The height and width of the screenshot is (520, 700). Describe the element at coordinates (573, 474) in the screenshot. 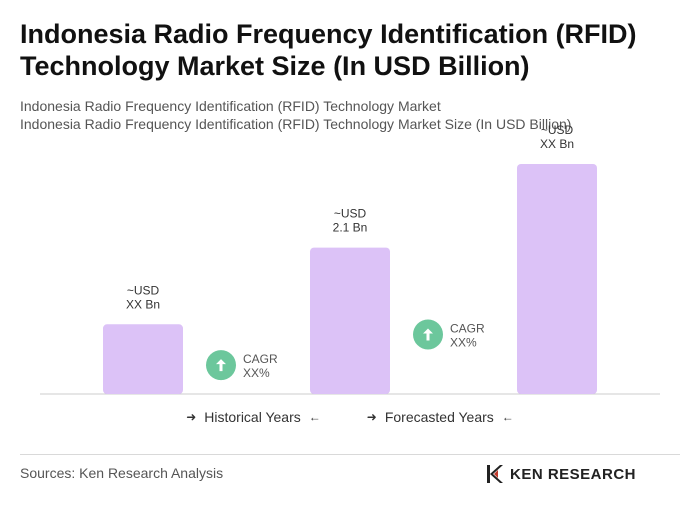

I see `logo-text: KEN RESEARCH` at that location.